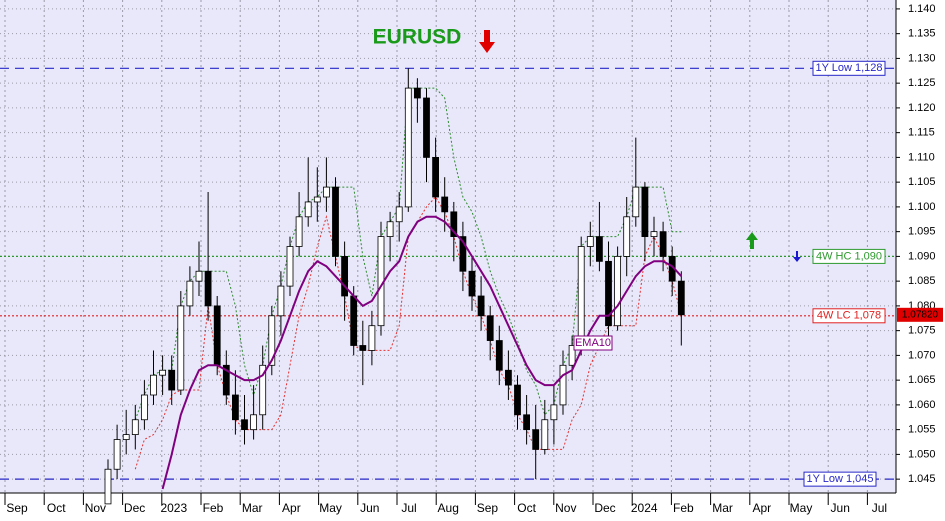 The height and width of the screenshot is (521, 945). What do you see at coordinates (922, 405) in the screenshot?
I see `y-tick-label: 1.060` at bounding box center [922, 405].